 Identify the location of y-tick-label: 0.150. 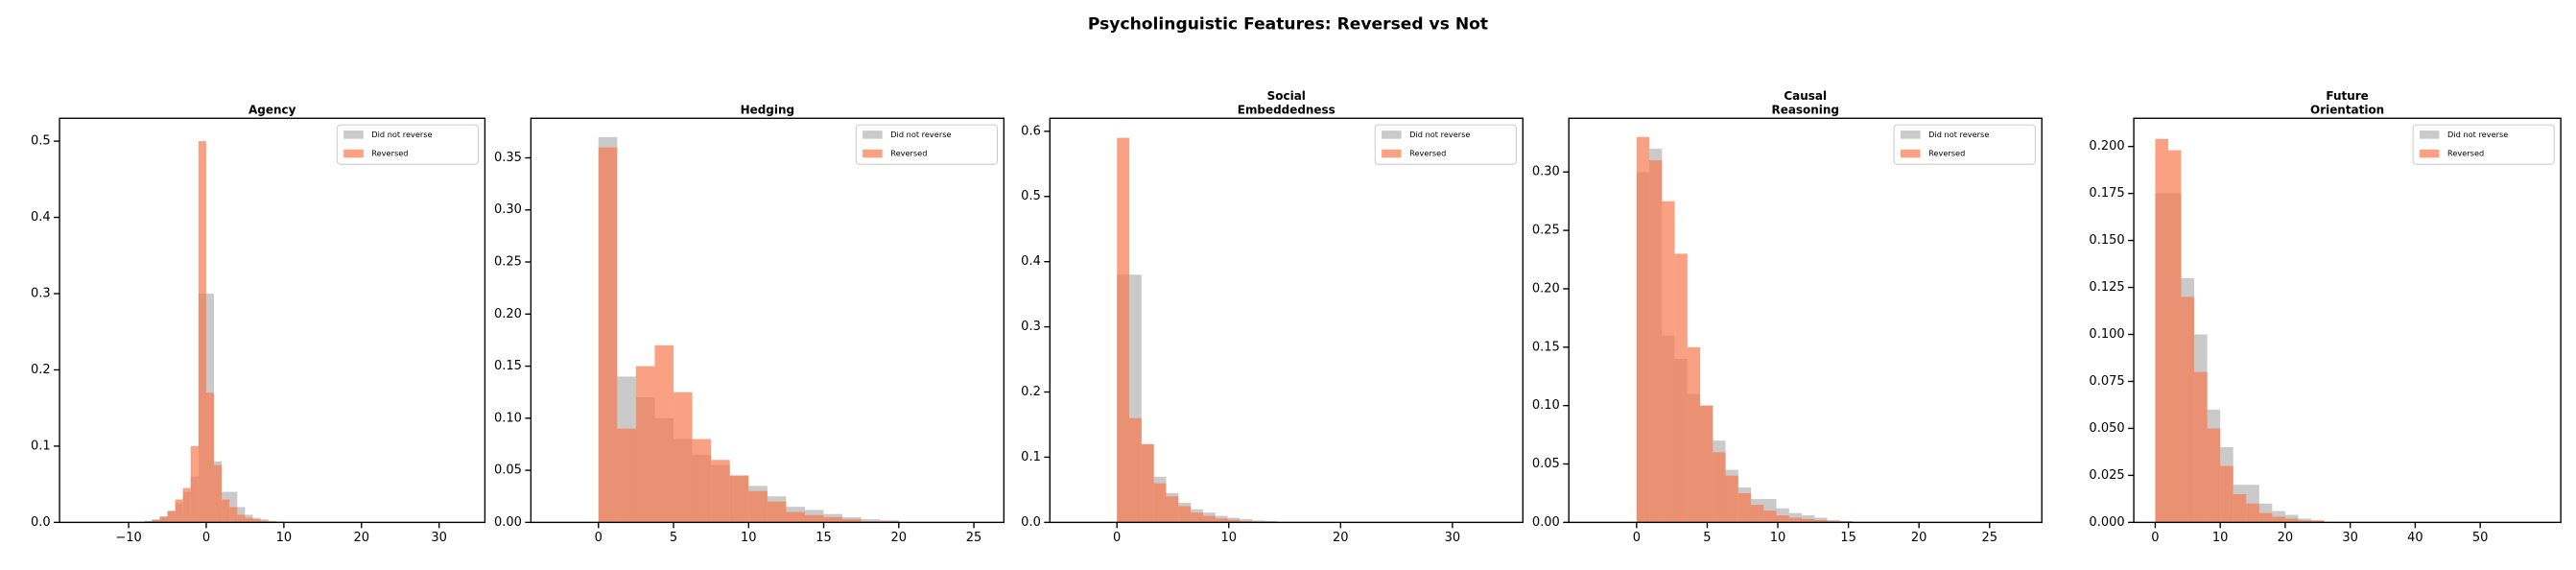
(2107, 240).